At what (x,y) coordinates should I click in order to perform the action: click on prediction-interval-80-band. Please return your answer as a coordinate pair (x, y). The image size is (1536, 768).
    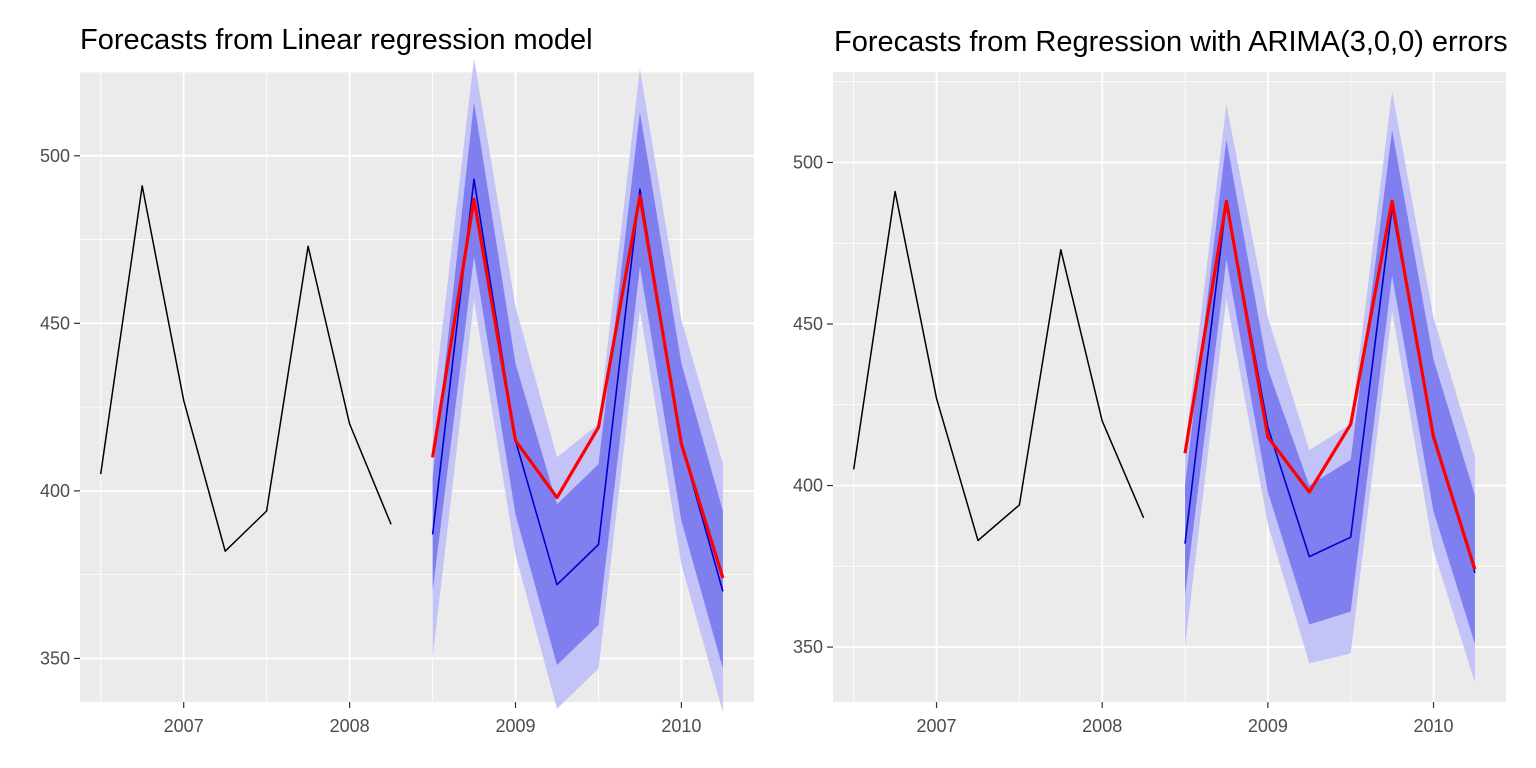
    Looking at the image, I should click on (577, 385).